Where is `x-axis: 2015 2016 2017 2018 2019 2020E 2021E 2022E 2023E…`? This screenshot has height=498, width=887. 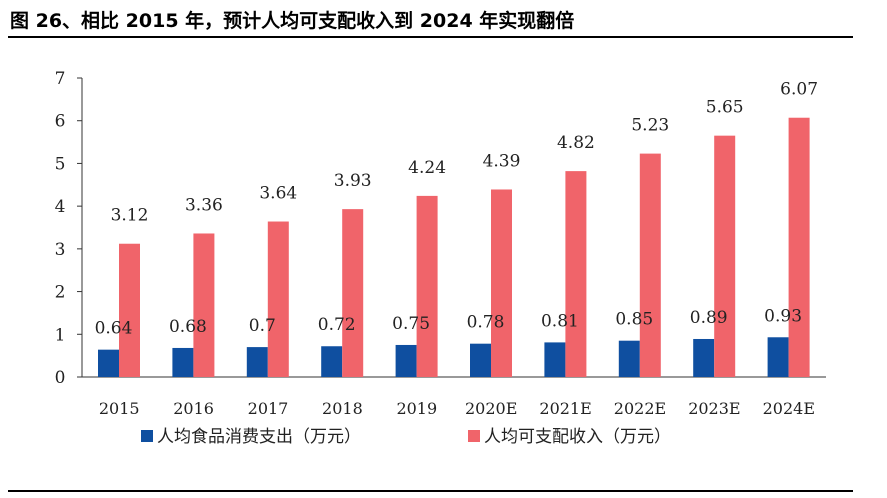
x-axis: 2015 2016 2017 2018 2019 2020E 2021E 2022E 2023E… is located at coordinates (454, 397).